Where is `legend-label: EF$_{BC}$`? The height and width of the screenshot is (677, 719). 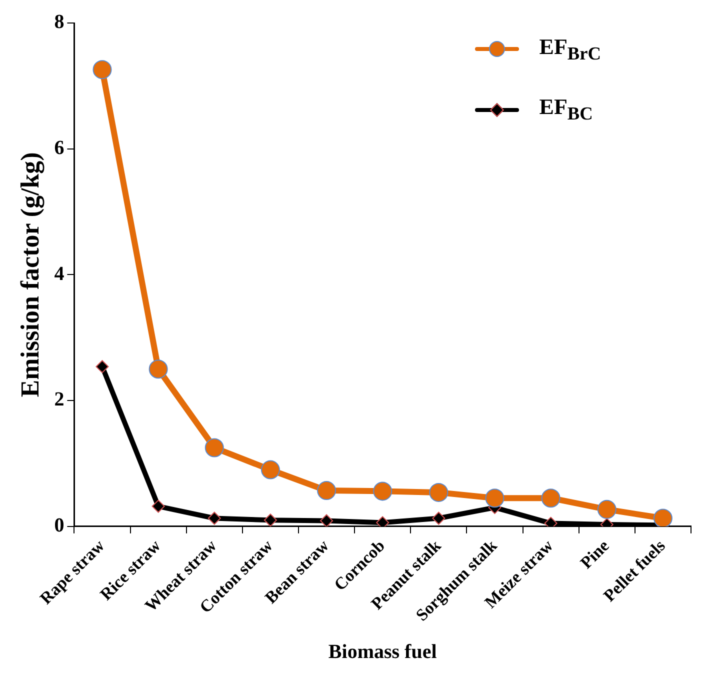
legend-label: EF$_{BC}$ is located at coordinates (566, 109).